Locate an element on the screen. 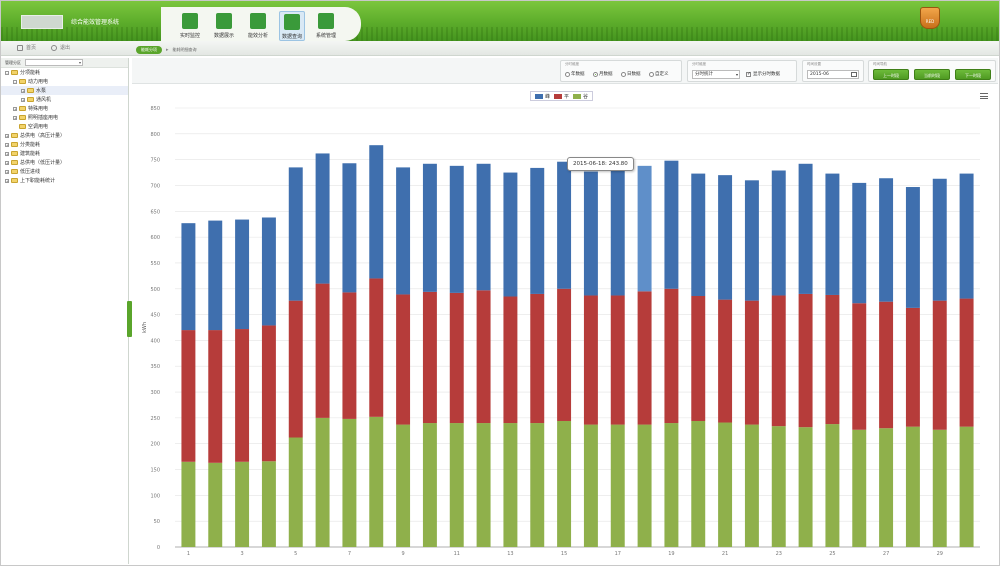 The image size is (1000, 566). tree-item: + 建筑能耗 is located at coordinates (64, 153).